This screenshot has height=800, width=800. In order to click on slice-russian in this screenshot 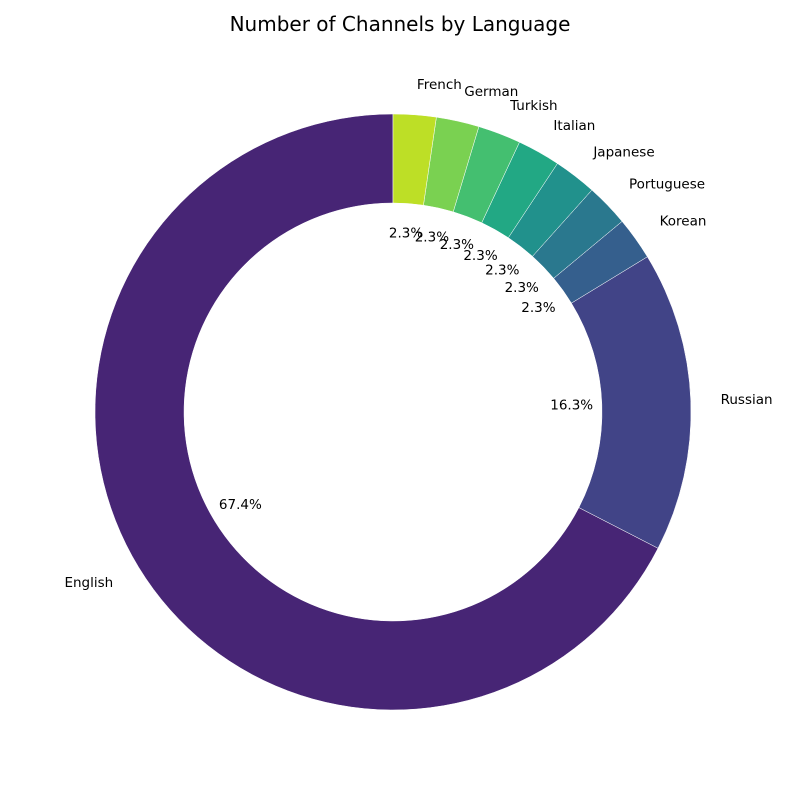, I will do `click(631, 402)`.